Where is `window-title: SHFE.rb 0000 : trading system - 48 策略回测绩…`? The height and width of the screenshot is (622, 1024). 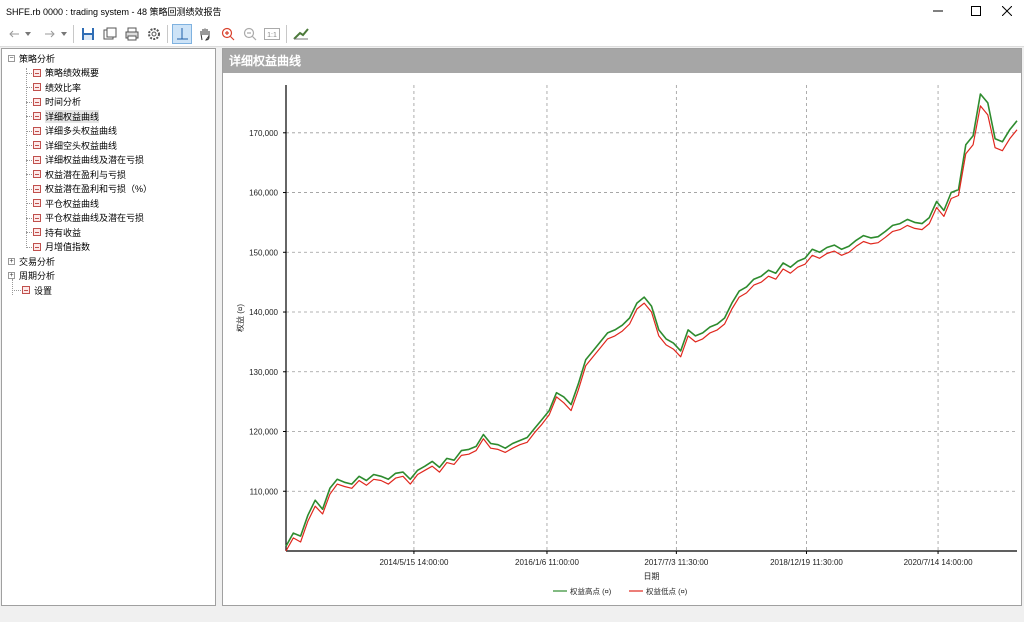 window-title: SHFE.rb 0000 : trading system - 48 策略回测绩… is located at coordinates (114, 12).